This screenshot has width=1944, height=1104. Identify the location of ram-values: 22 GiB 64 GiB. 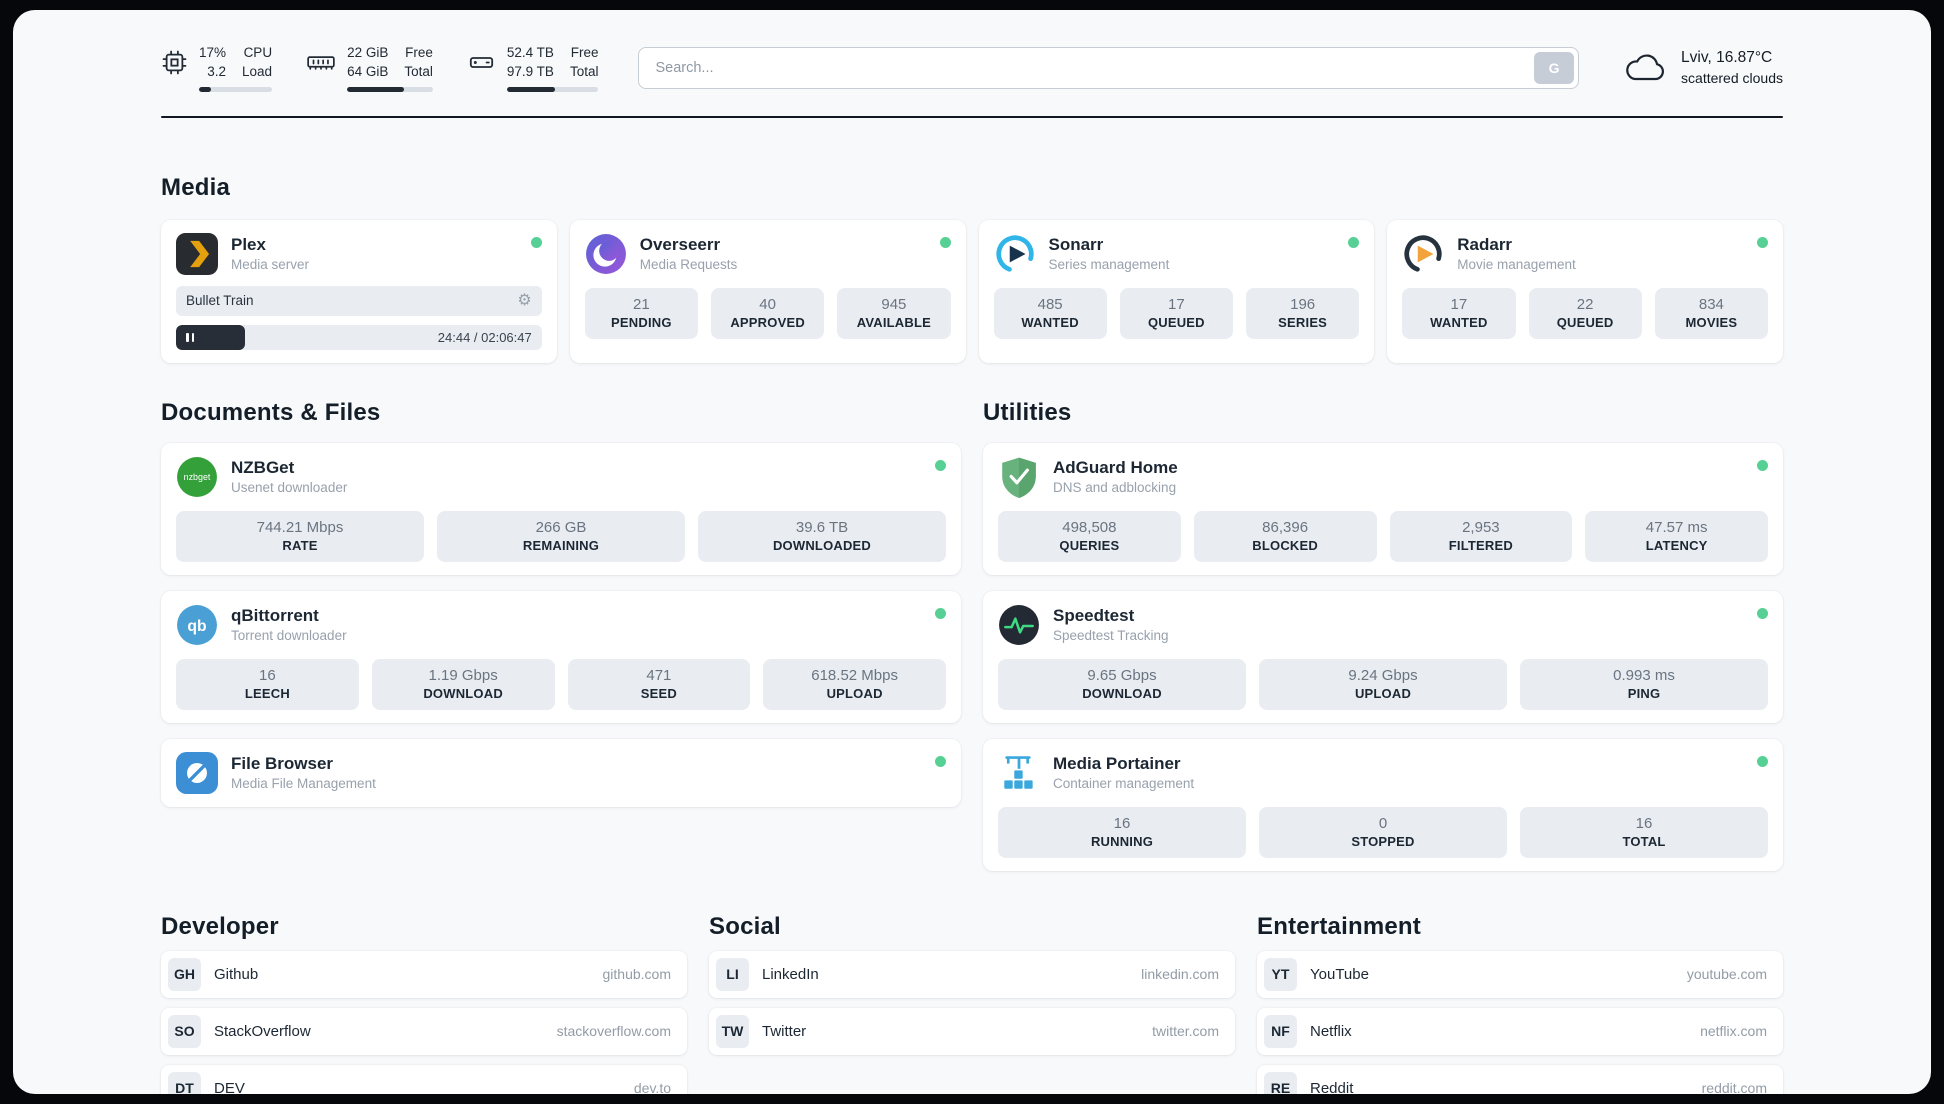
(367, 63).